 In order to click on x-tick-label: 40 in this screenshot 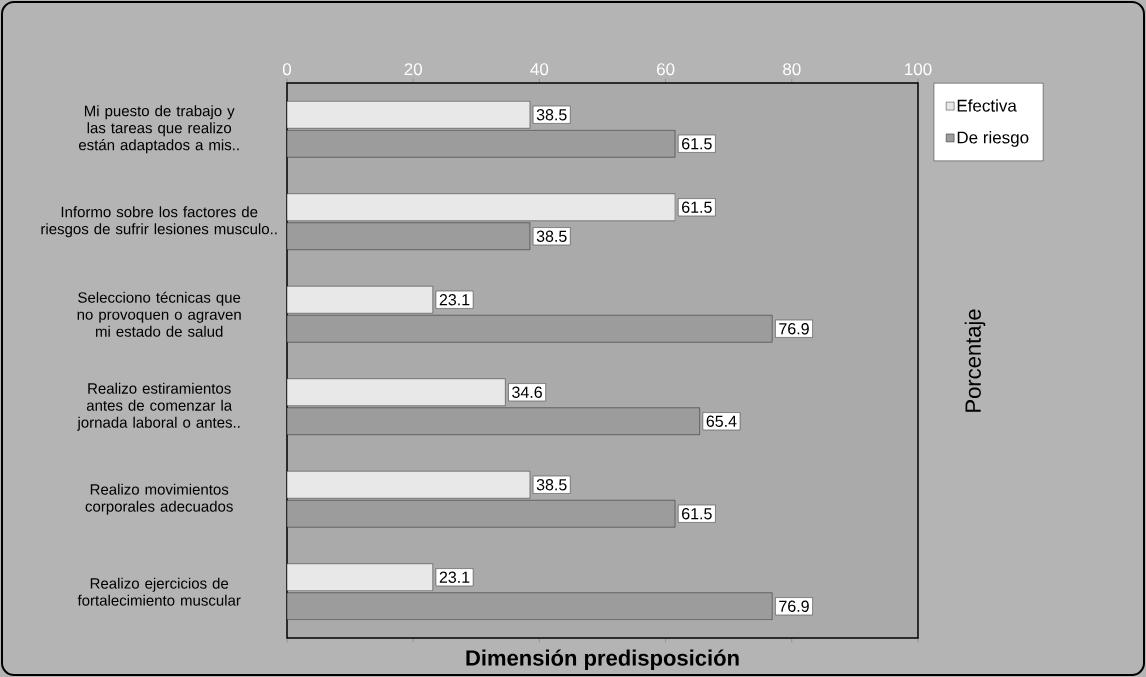, I will do `click(539, 69)`.